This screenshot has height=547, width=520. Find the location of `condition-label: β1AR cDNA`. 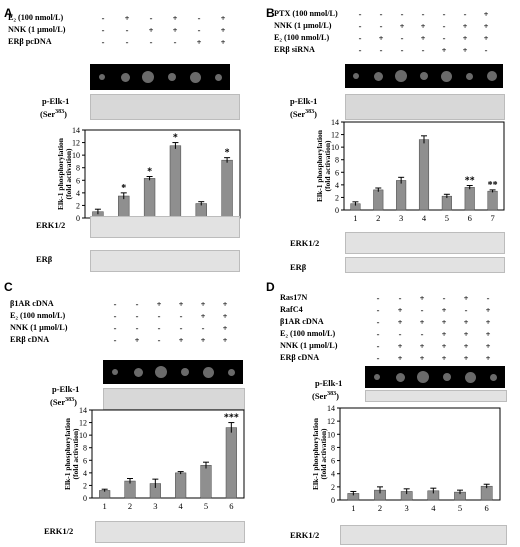

condition-label: β1AR cDNA is located at coordinates (32, 303).